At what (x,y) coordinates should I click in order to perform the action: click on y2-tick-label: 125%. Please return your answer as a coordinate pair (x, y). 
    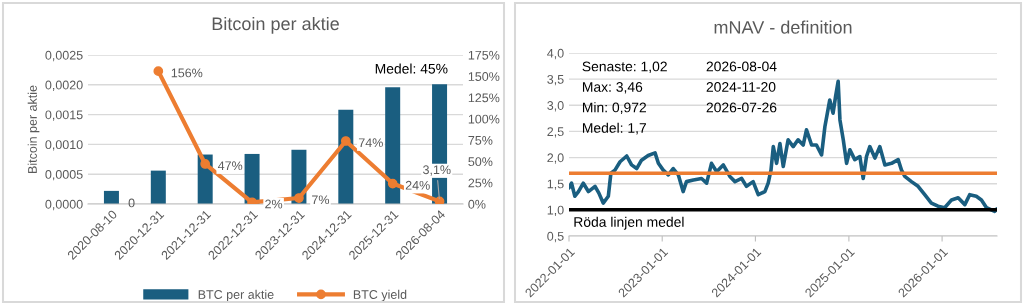
    Looking at the image, I should click on (484, 98).